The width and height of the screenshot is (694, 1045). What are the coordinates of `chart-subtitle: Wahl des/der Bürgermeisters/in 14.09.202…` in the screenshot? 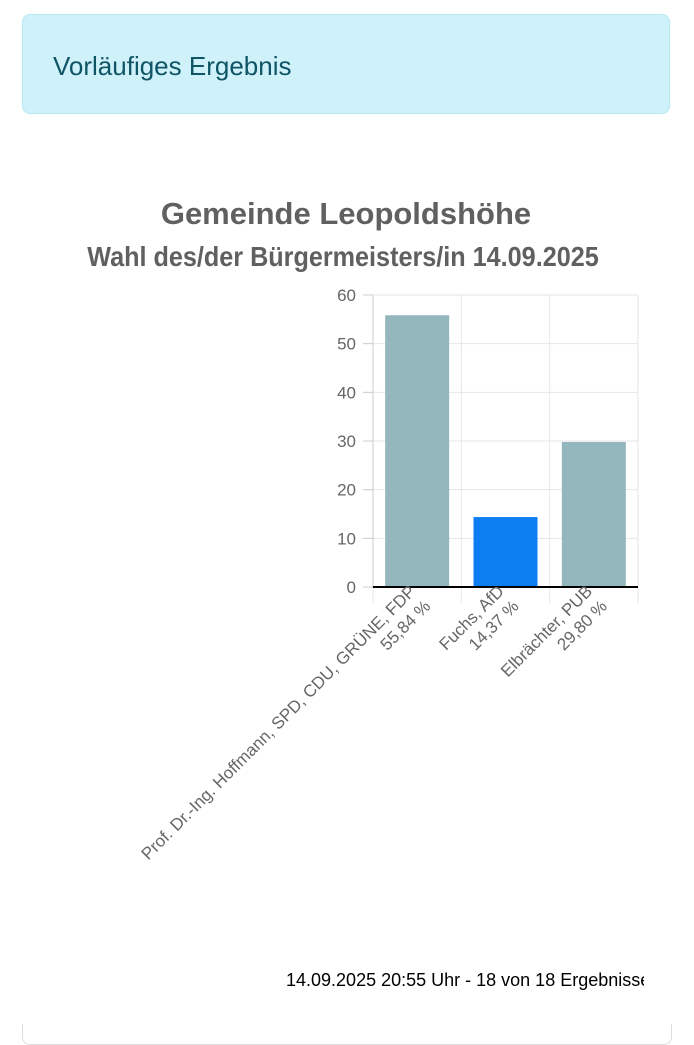 It's located at (343, 257).